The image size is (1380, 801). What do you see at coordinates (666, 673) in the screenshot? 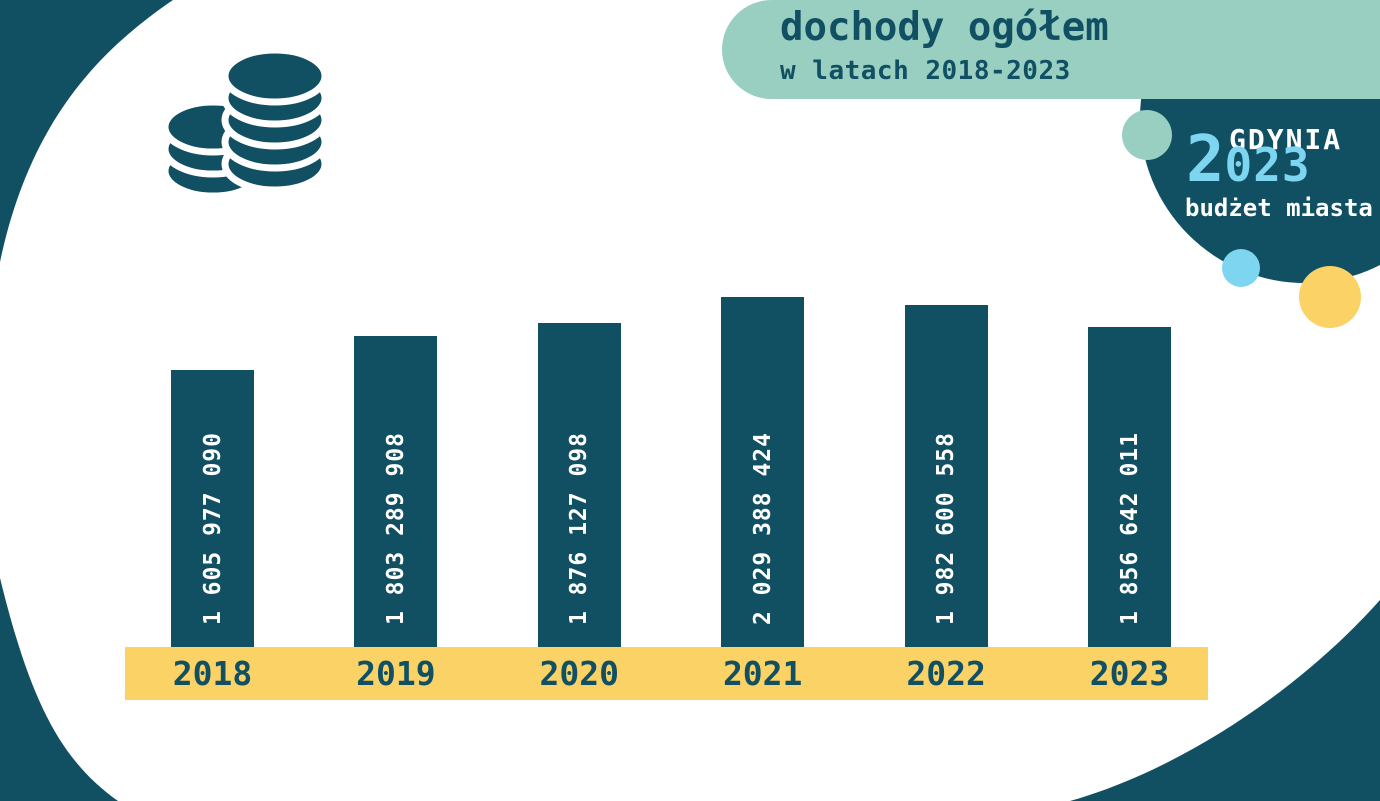
I see `axis-band` at bounding box center [666, 673].